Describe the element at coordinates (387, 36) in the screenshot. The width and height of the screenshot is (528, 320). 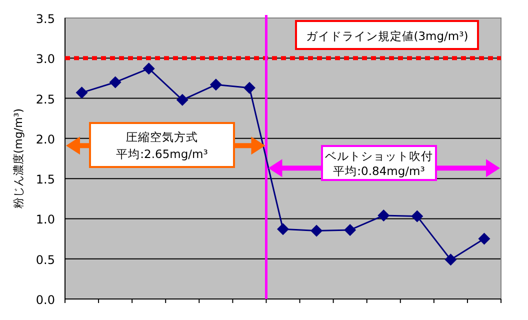
I see `annotation: ガイドライン規定値(3mg/m³)` at that location.